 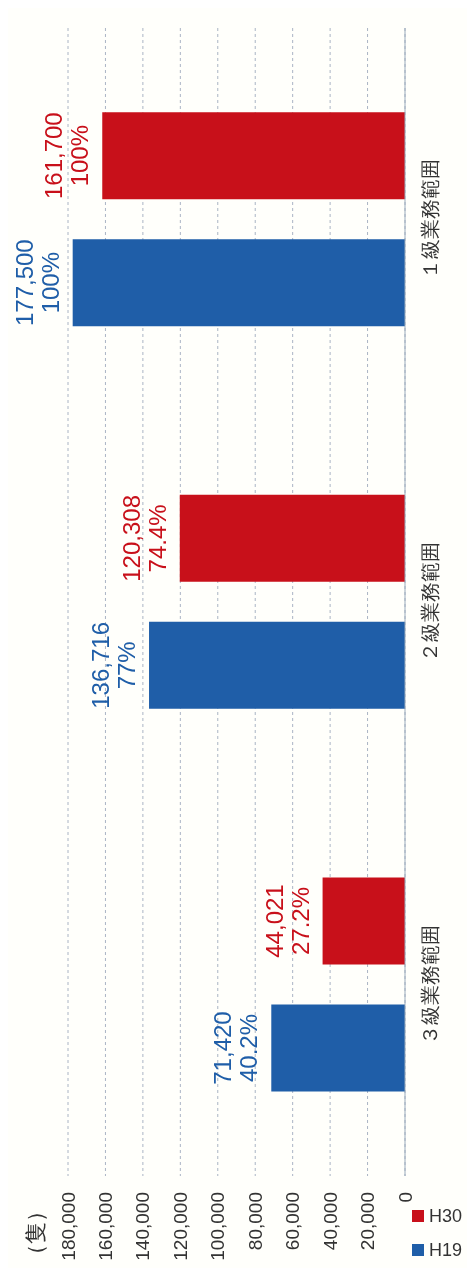 What do you see at coordinates (68, 1226) in the screenshot?
I see `x-tick-label: 180,000` at bounding box center [68, 1226].